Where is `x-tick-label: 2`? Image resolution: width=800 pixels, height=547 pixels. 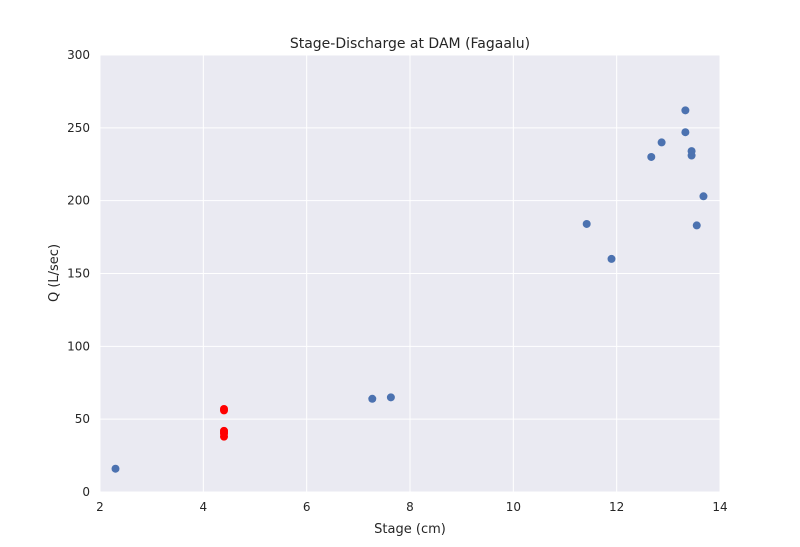 x-tick-label: 2 is located at coordinates (100, 507).